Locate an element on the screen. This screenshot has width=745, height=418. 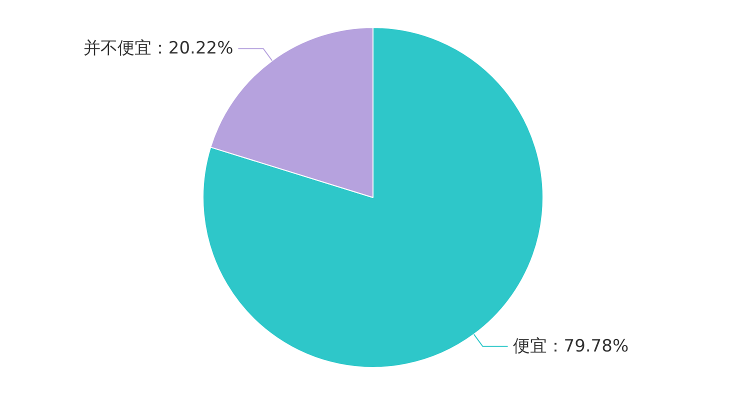
slice-label: 并不便宜：20.22% is located at coordinates (158, 48).